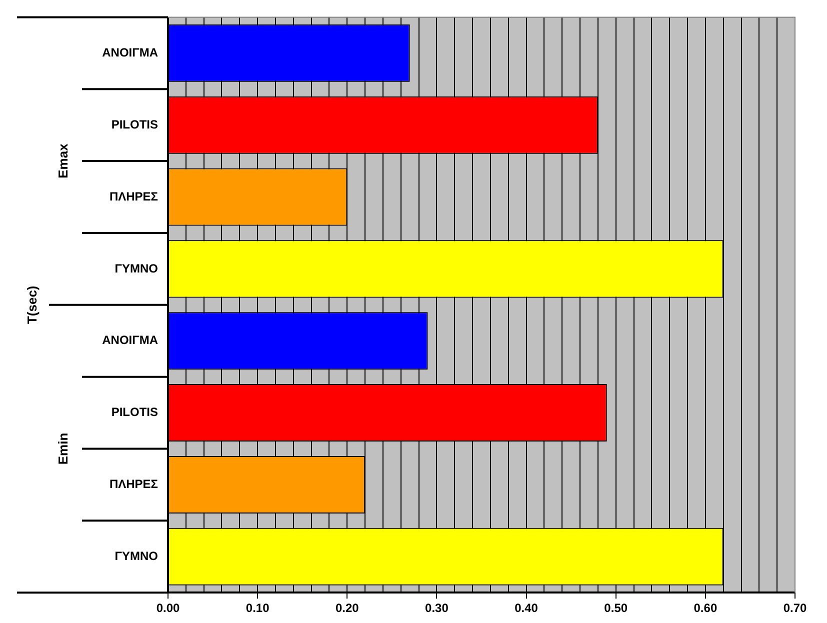 This screenshot has height=623, width=827. What do you see at coordinates (258, 608) in the screenshot?
I see `x-tick-label: 0.10` at bounding box center [258, 608].